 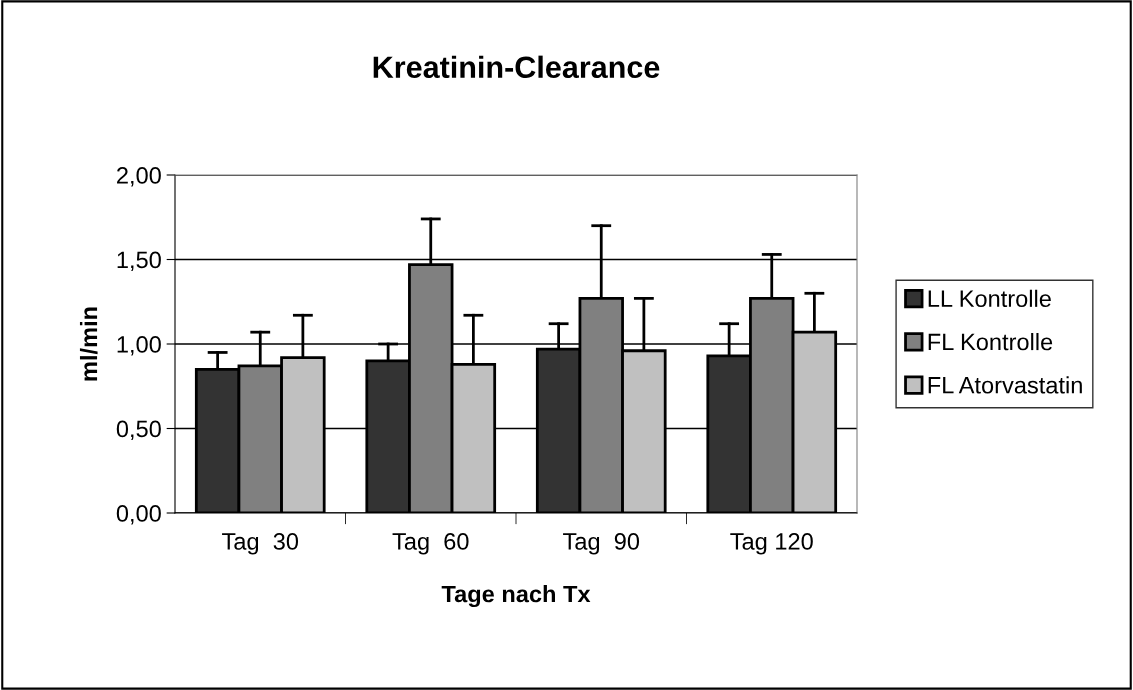 What do you see at coordinates (990, 342) in the screenshot?
I see `legend-label: FL Kontrolle` at bounding box center [990, 342].